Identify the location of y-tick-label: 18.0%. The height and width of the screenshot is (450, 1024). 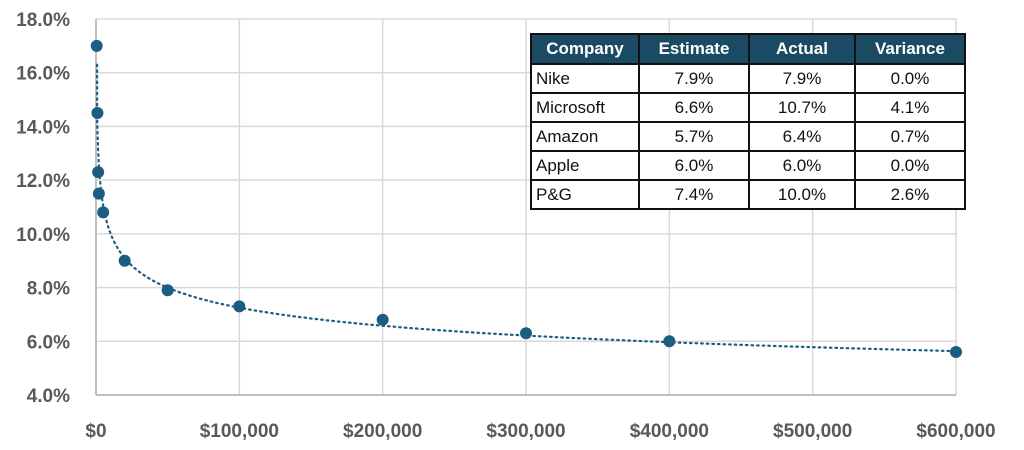
(43, 20).